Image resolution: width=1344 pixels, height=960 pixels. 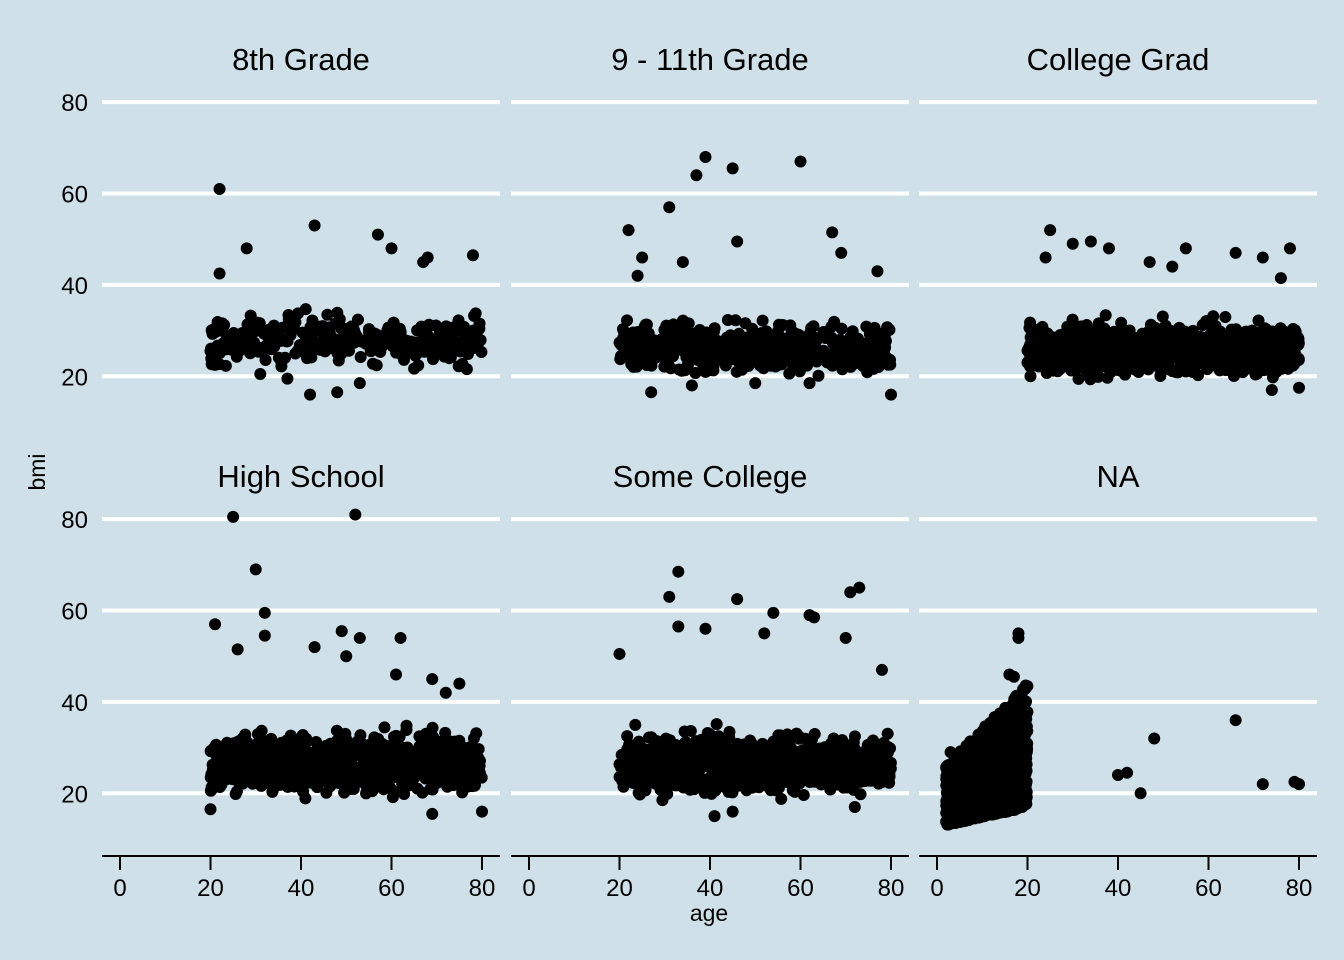 I want to click on y-tick-label: 60, so click(x=74, y=195).